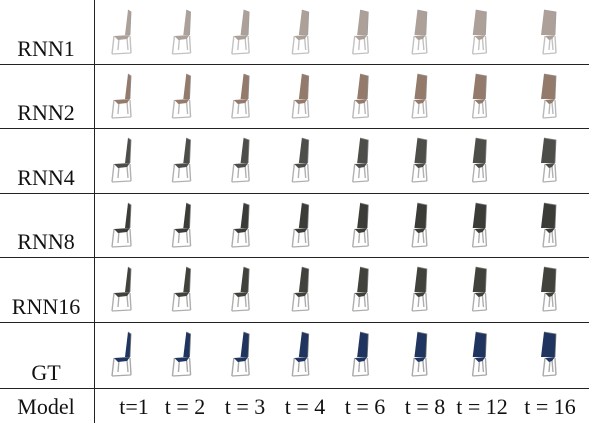  What do you see at coordinates (482, 406) in the screenshot?
I see `time-step-label: t = 12` at bounding box center [482, 406].